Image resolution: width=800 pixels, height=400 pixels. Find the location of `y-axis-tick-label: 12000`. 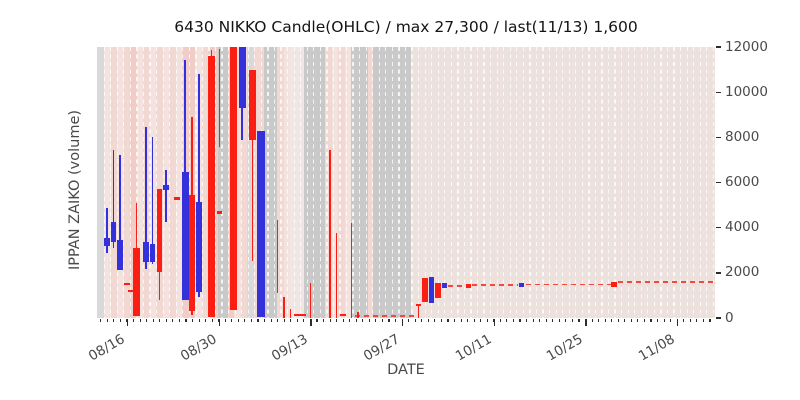

y-axis-tick-label: 12000 is located at coordinates (746, 46).